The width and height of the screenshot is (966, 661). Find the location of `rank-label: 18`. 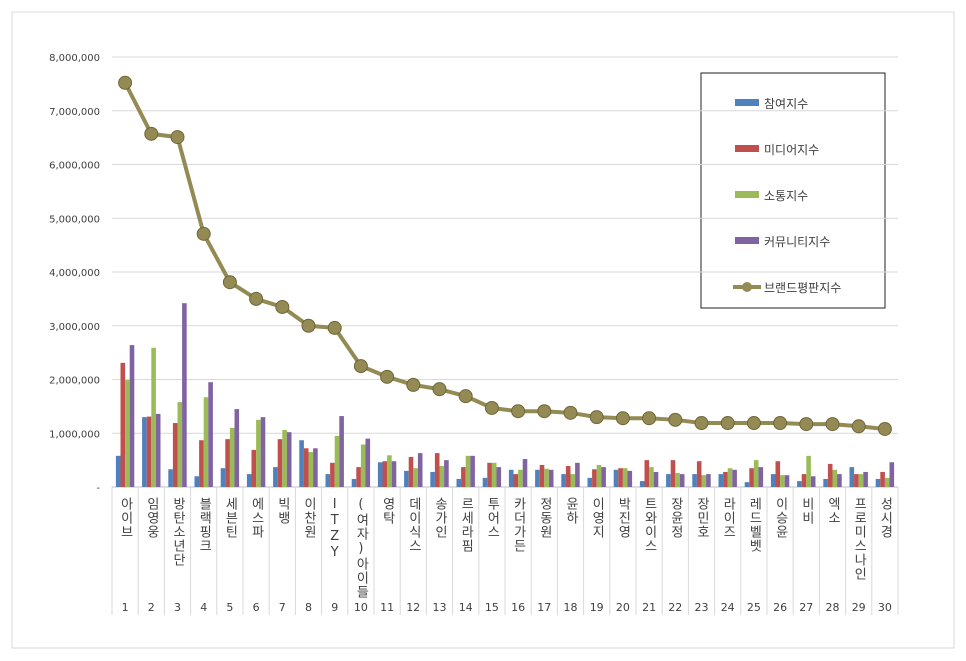

rank-label: 18 is located at coordinates (571, 607).